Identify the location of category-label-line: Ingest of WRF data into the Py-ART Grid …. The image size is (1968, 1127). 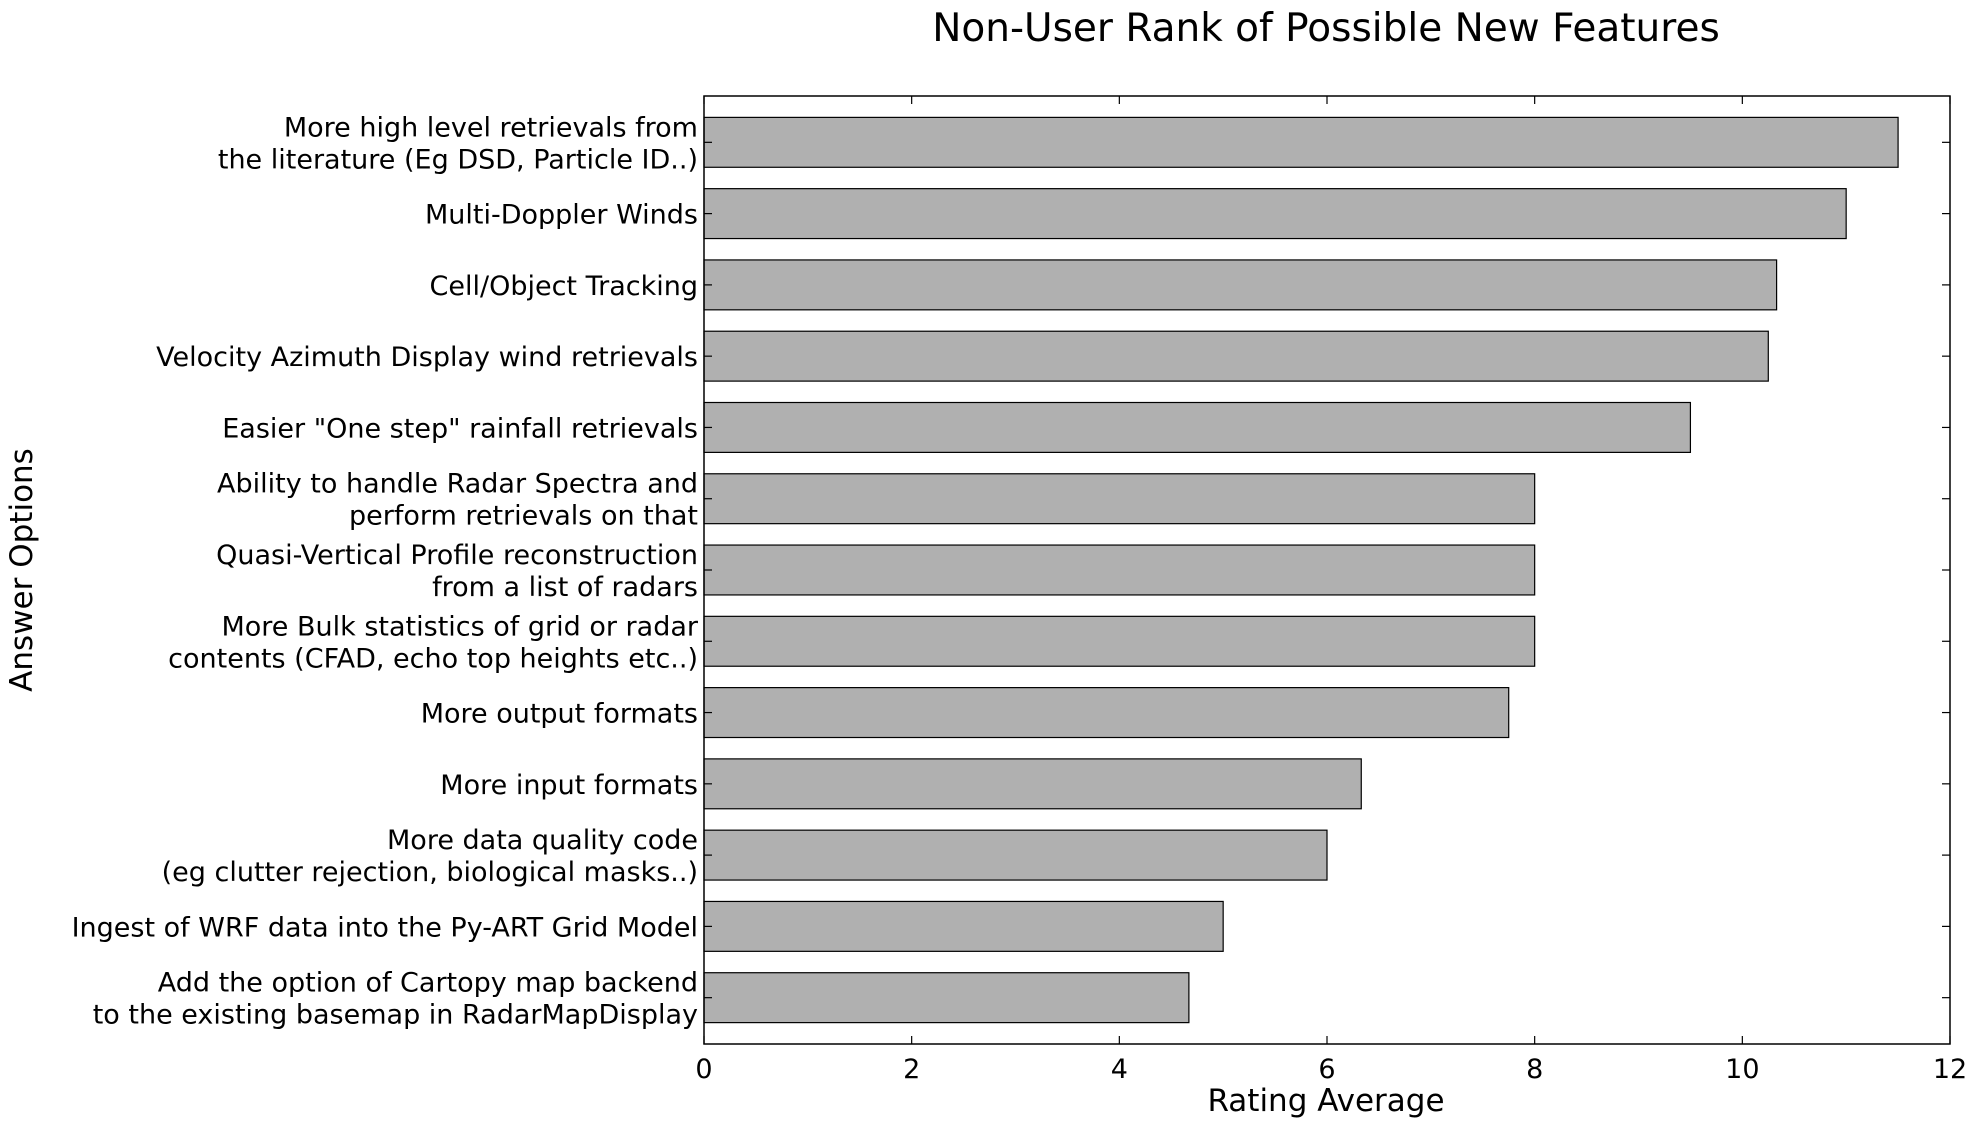
(385, 927).